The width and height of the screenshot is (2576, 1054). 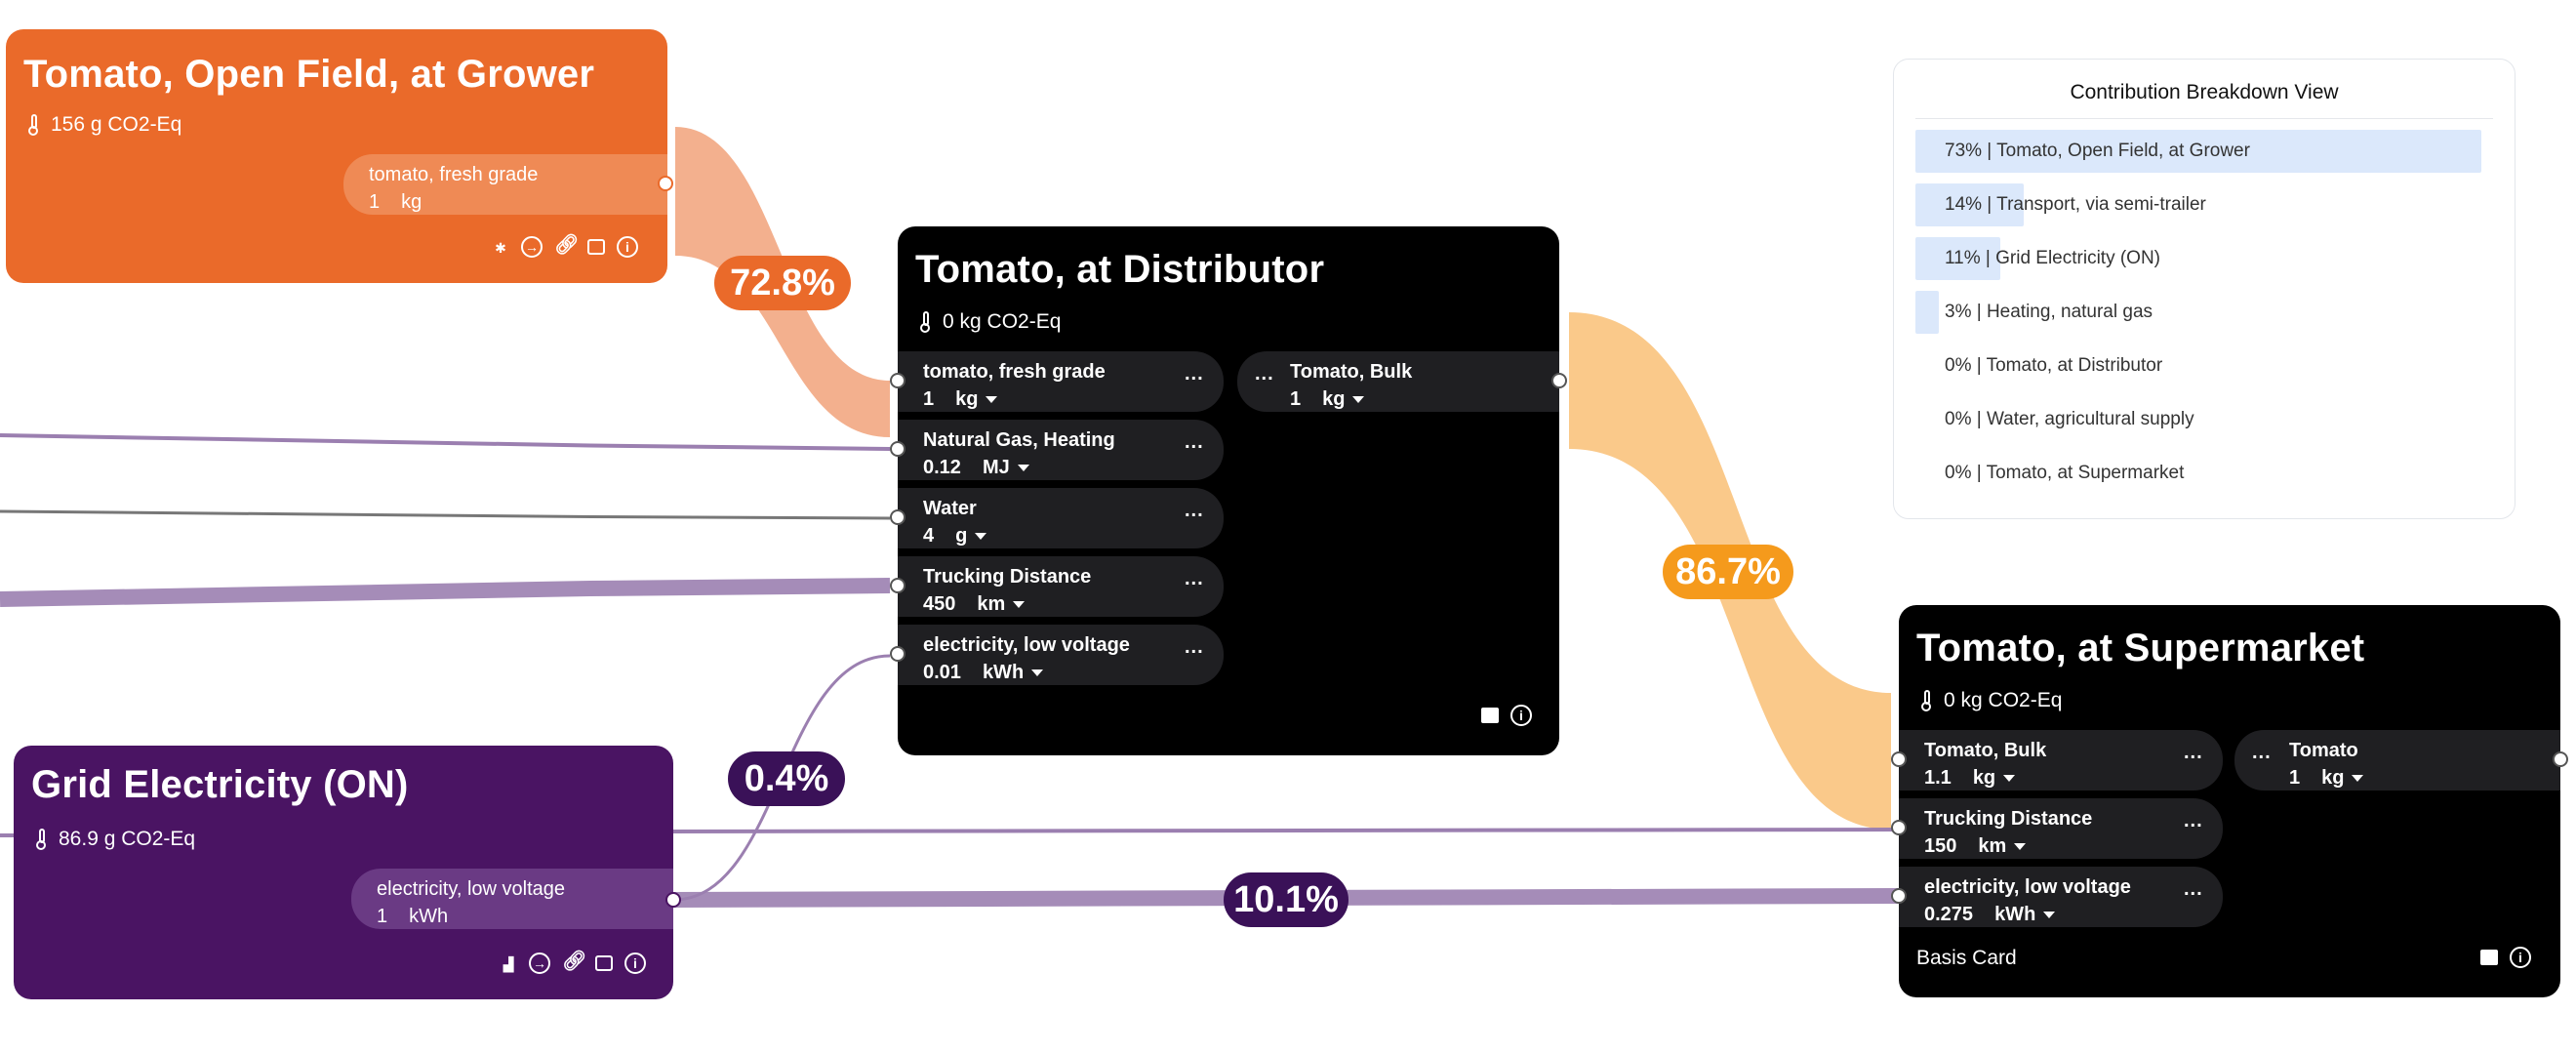 What do you see at coordinates (2198, 312) in the screenshot?
I see `breakdown-row: 3% | Heating, natural gas` at bounding box center [2198, 312].